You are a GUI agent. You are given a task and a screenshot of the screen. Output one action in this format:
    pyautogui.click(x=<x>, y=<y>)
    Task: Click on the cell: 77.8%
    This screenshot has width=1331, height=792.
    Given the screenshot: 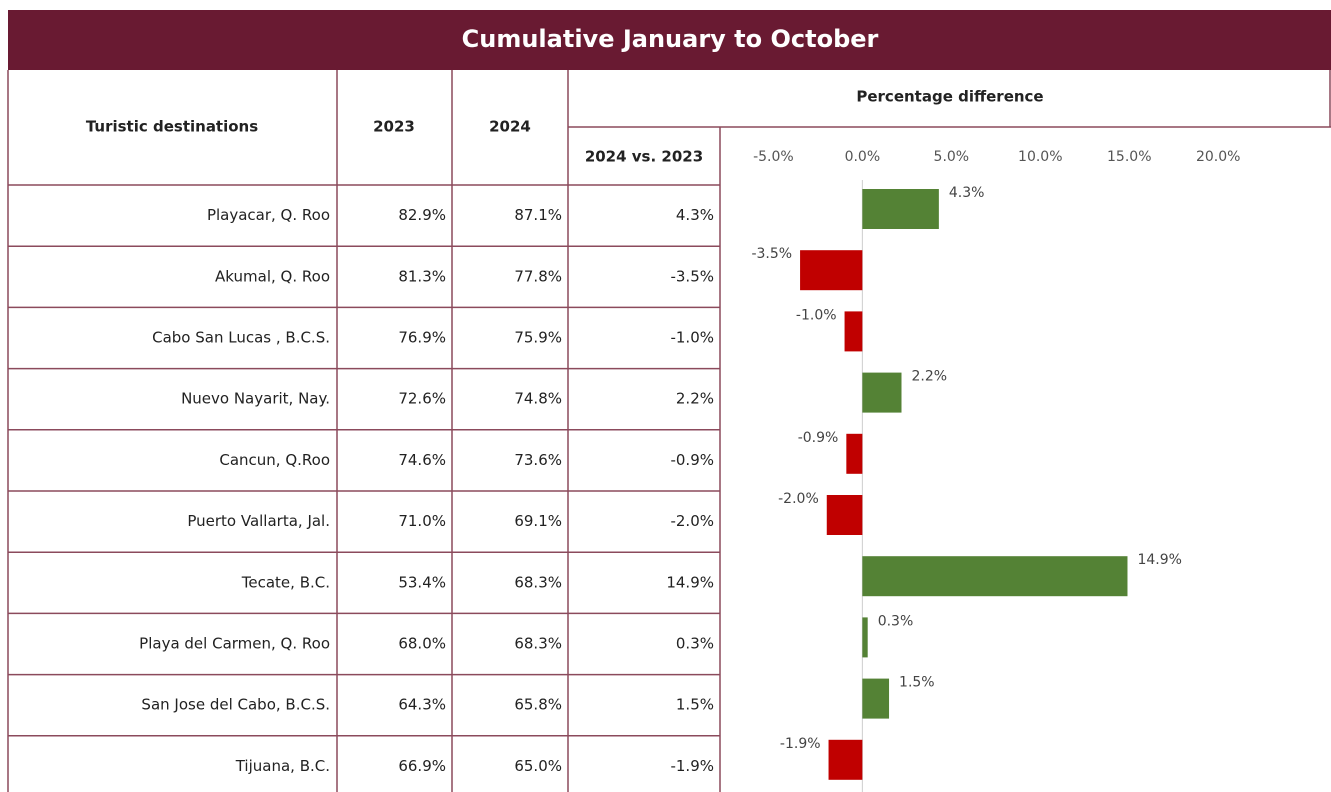 What is the action you would take?
    pyautogui.click(x=538, y=276)
    